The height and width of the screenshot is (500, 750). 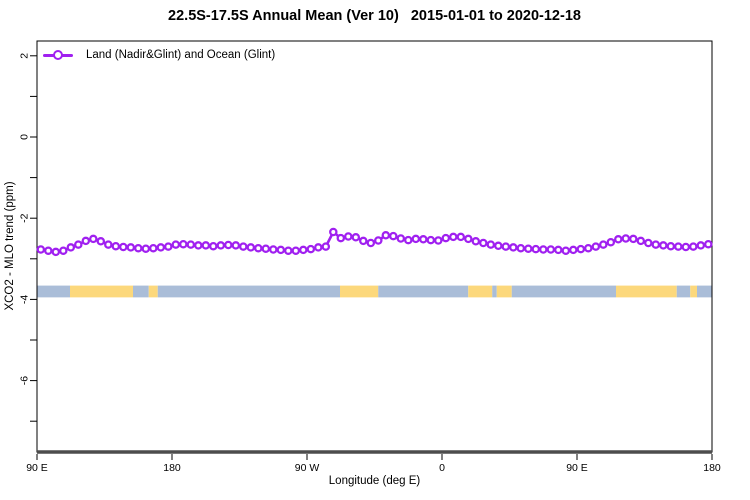 I want to click on y-tick-label: -4, so click(x=25, y=299).